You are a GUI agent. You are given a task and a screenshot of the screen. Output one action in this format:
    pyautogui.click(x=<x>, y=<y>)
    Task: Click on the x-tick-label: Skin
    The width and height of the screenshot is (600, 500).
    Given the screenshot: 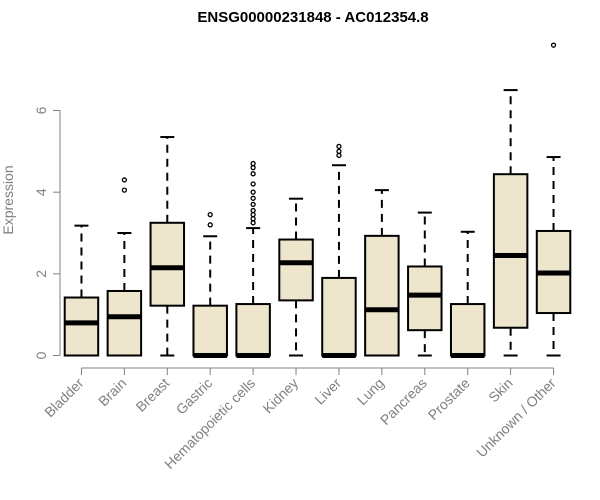 What is the action you would take?
    pyautogui.click(x=500, y=390)
    